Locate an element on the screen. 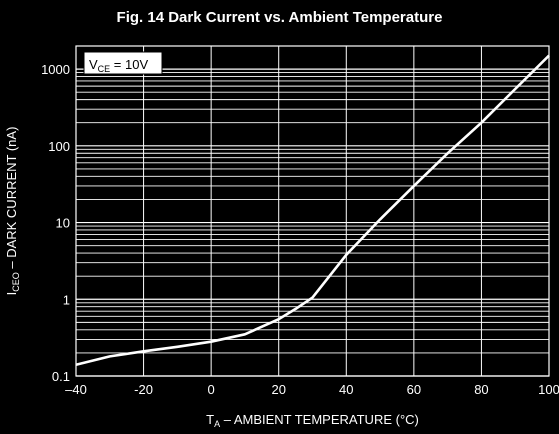 The image size is (559, 434). x-tick-label: 80 is located at coordinates (481, 389).